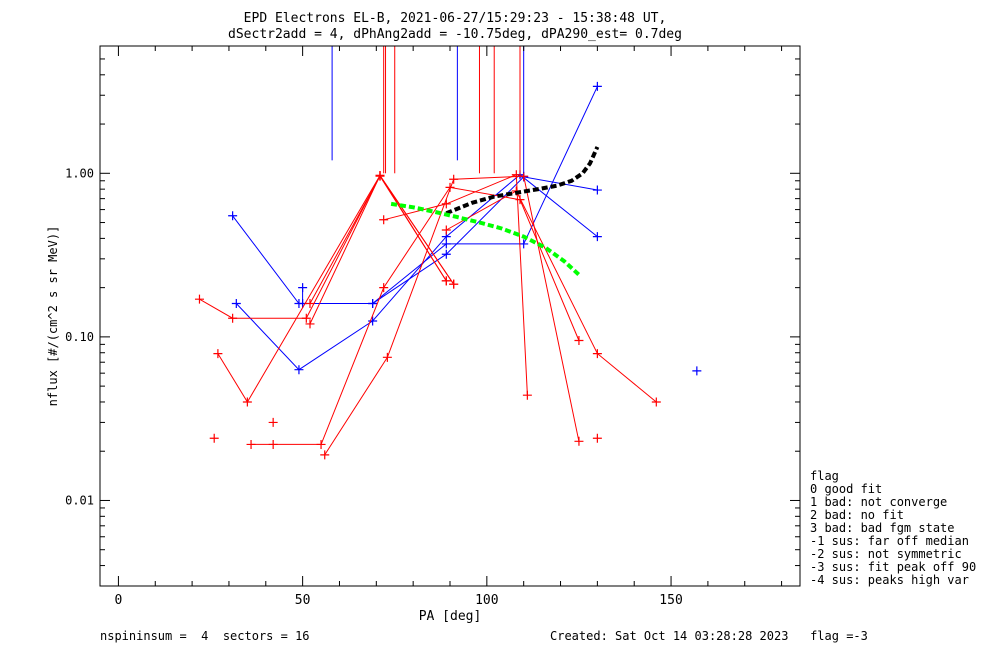  What do you see at coordinates (878, 502) in the screenshot?
I see `legend-item: 1 bad: not converge` at bounding box center [878, 502].